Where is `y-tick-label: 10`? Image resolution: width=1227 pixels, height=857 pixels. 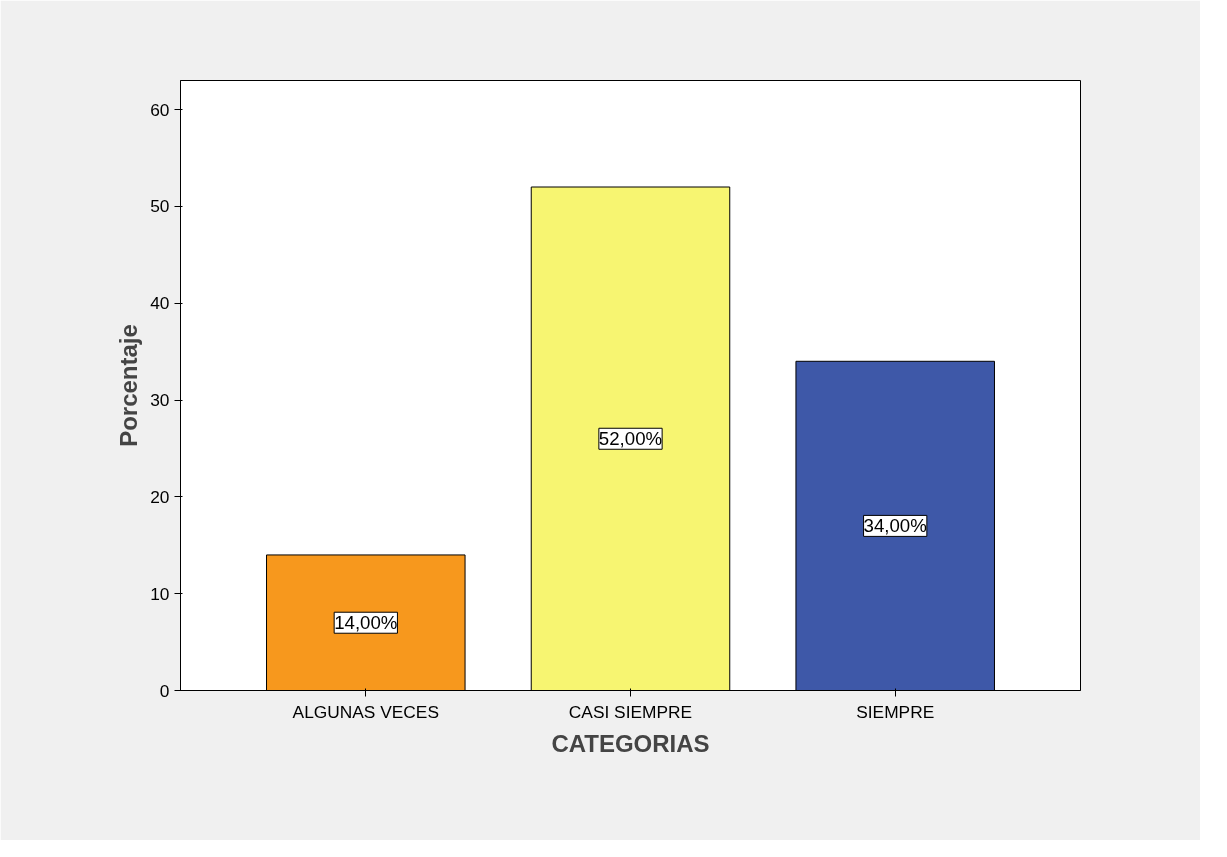
y-tick-label: 10 is located at coordinates (160, 593).